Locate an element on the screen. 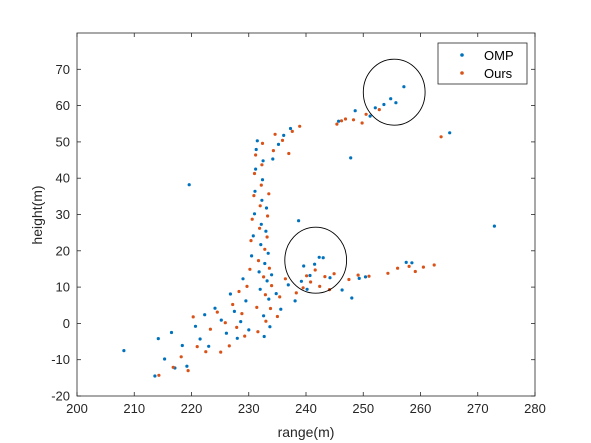 This screenshot has height=443, width=591. legend: OMP Ours is located at coordinates (482, 63).